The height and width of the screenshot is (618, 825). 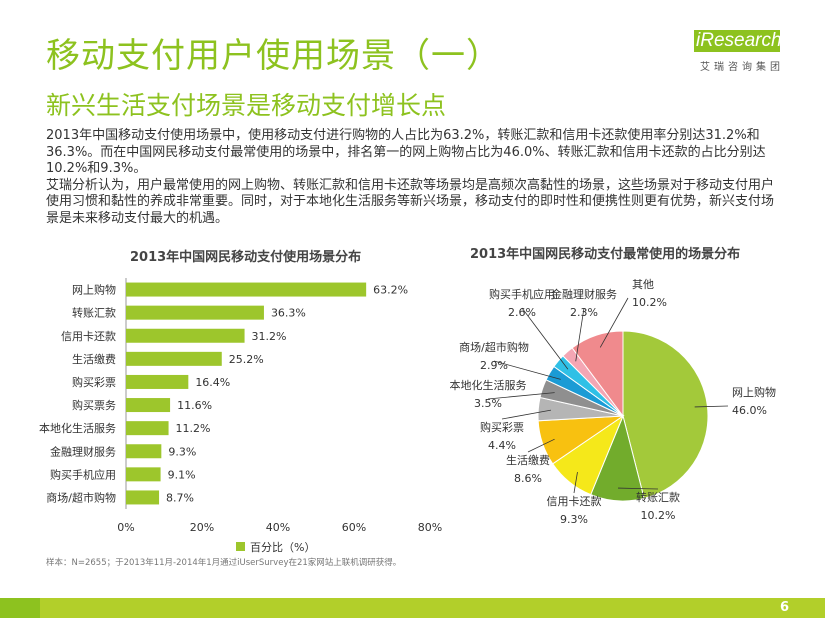 What do you see at coordinates (643, 284) in the screenshot?
I see `pie-slice-label: 其他` at bounding box center [643, 284].